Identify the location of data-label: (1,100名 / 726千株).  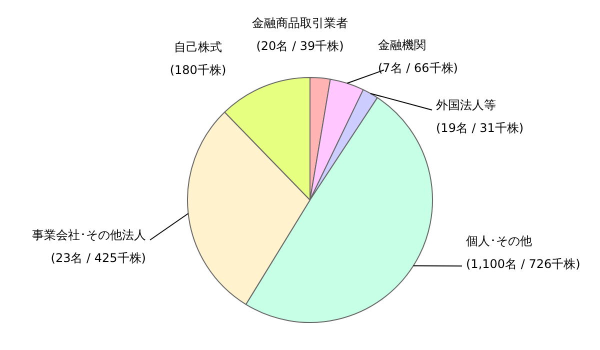
(523, 264).